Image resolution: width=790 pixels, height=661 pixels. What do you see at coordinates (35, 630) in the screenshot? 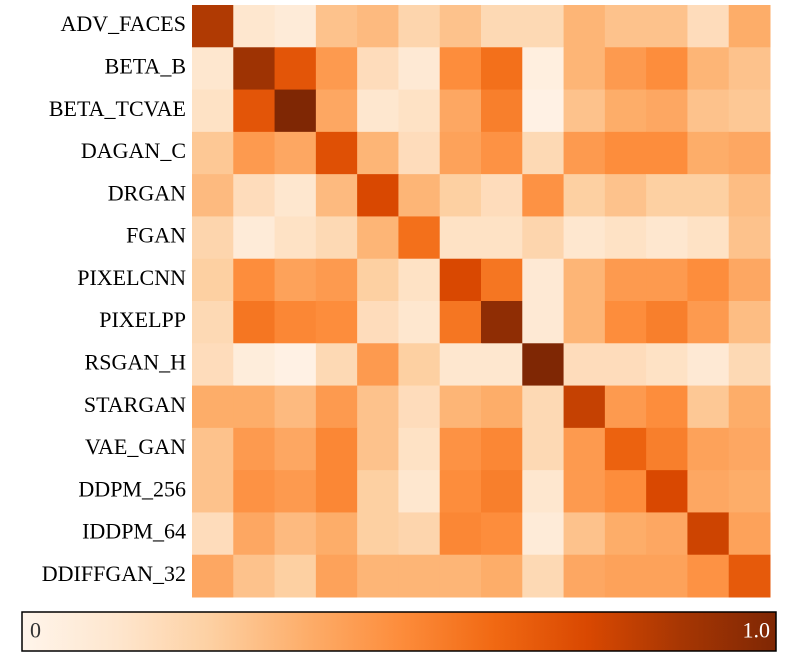
I see `colorbar-tick-label: 0` at bounding box center [35, 630].